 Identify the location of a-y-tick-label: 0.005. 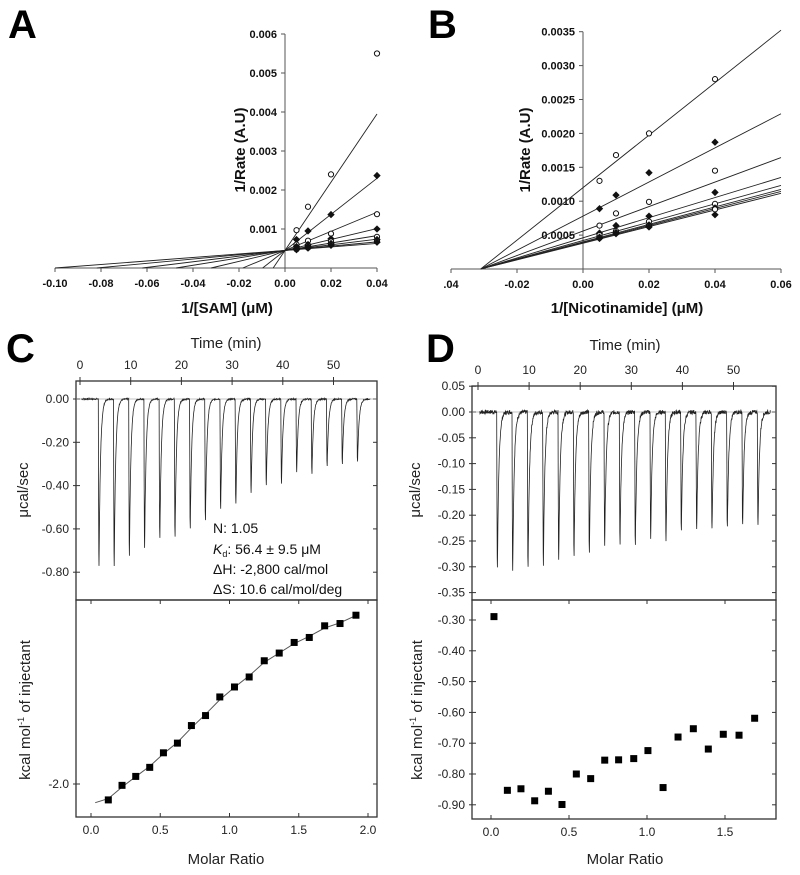
(263, 74).